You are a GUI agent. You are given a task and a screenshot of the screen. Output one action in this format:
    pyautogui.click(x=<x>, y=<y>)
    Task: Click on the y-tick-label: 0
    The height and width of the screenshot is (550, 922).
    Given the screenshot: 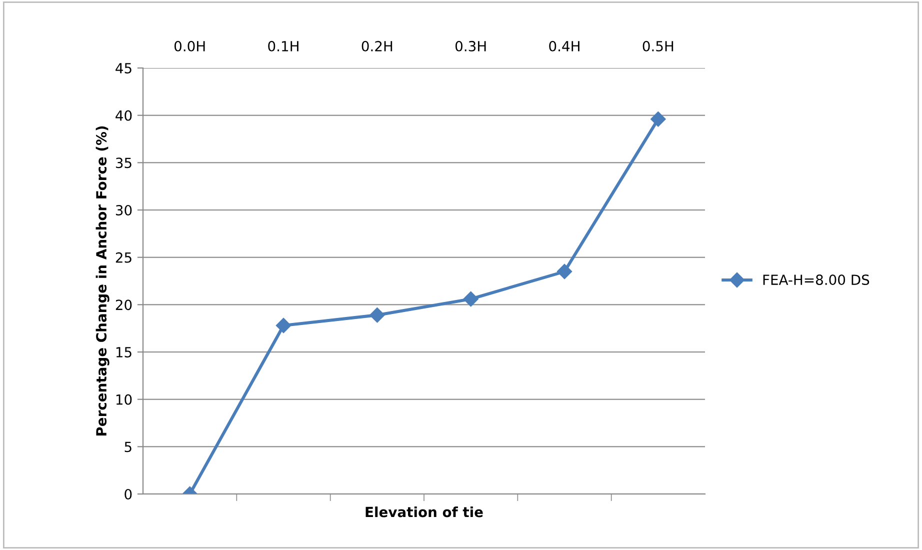 What is the action you would take?
    pyautogui.click(x=128, y=494)
    